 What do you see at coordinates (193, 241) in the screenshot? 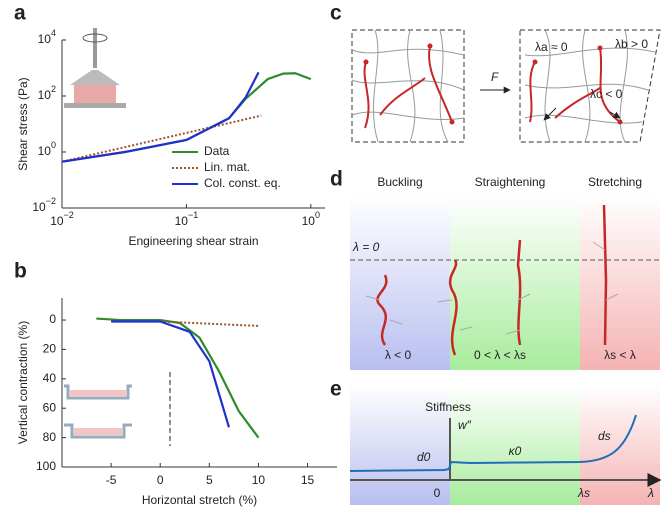
I see `x-axis-title: Engineering shear strain` at bounding box center [193, 241].